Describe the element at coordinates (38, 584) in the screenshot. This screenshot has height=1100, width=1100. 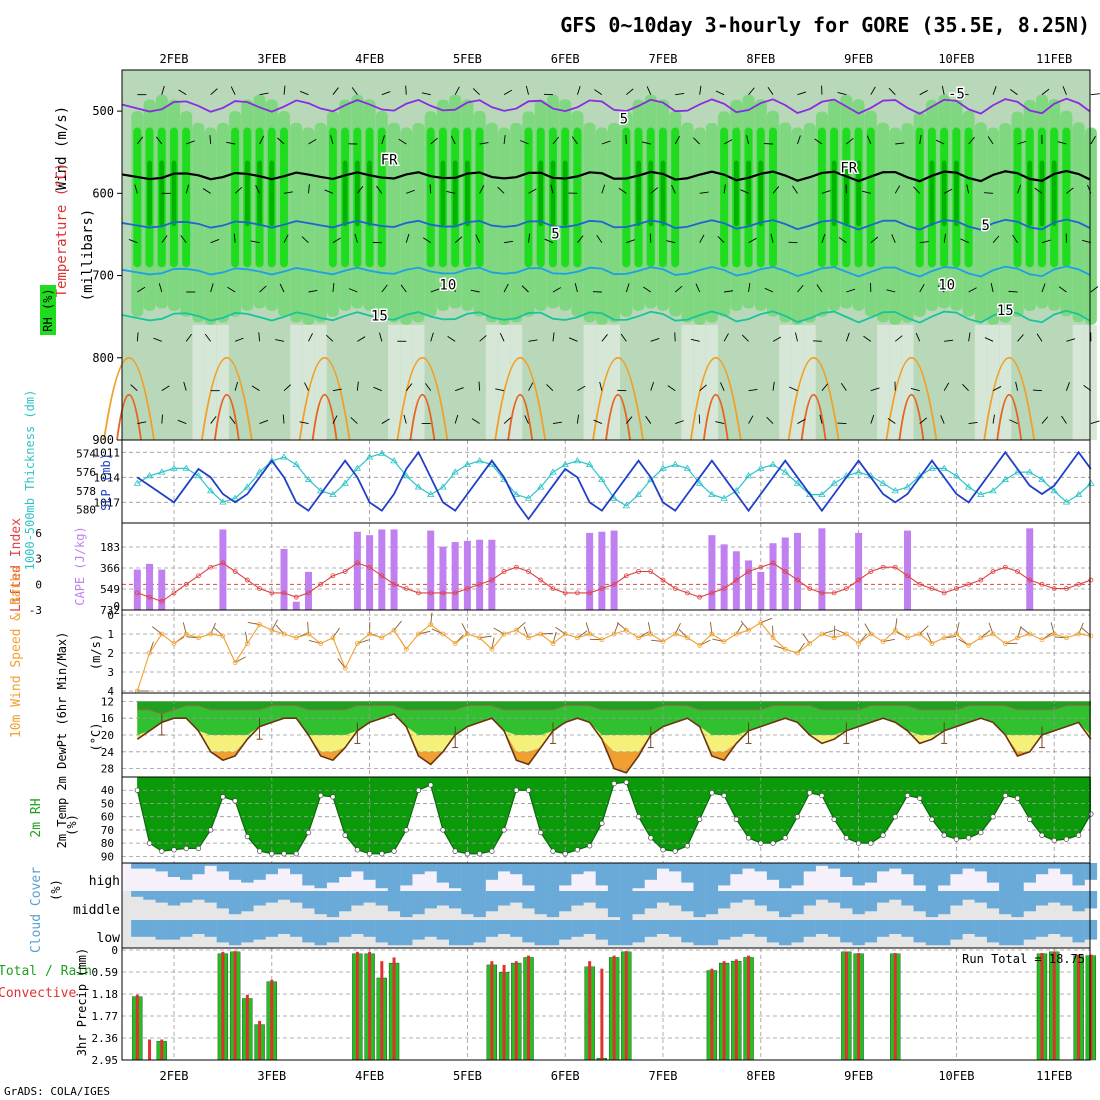
I see `li-tick-label: 0` at that location.